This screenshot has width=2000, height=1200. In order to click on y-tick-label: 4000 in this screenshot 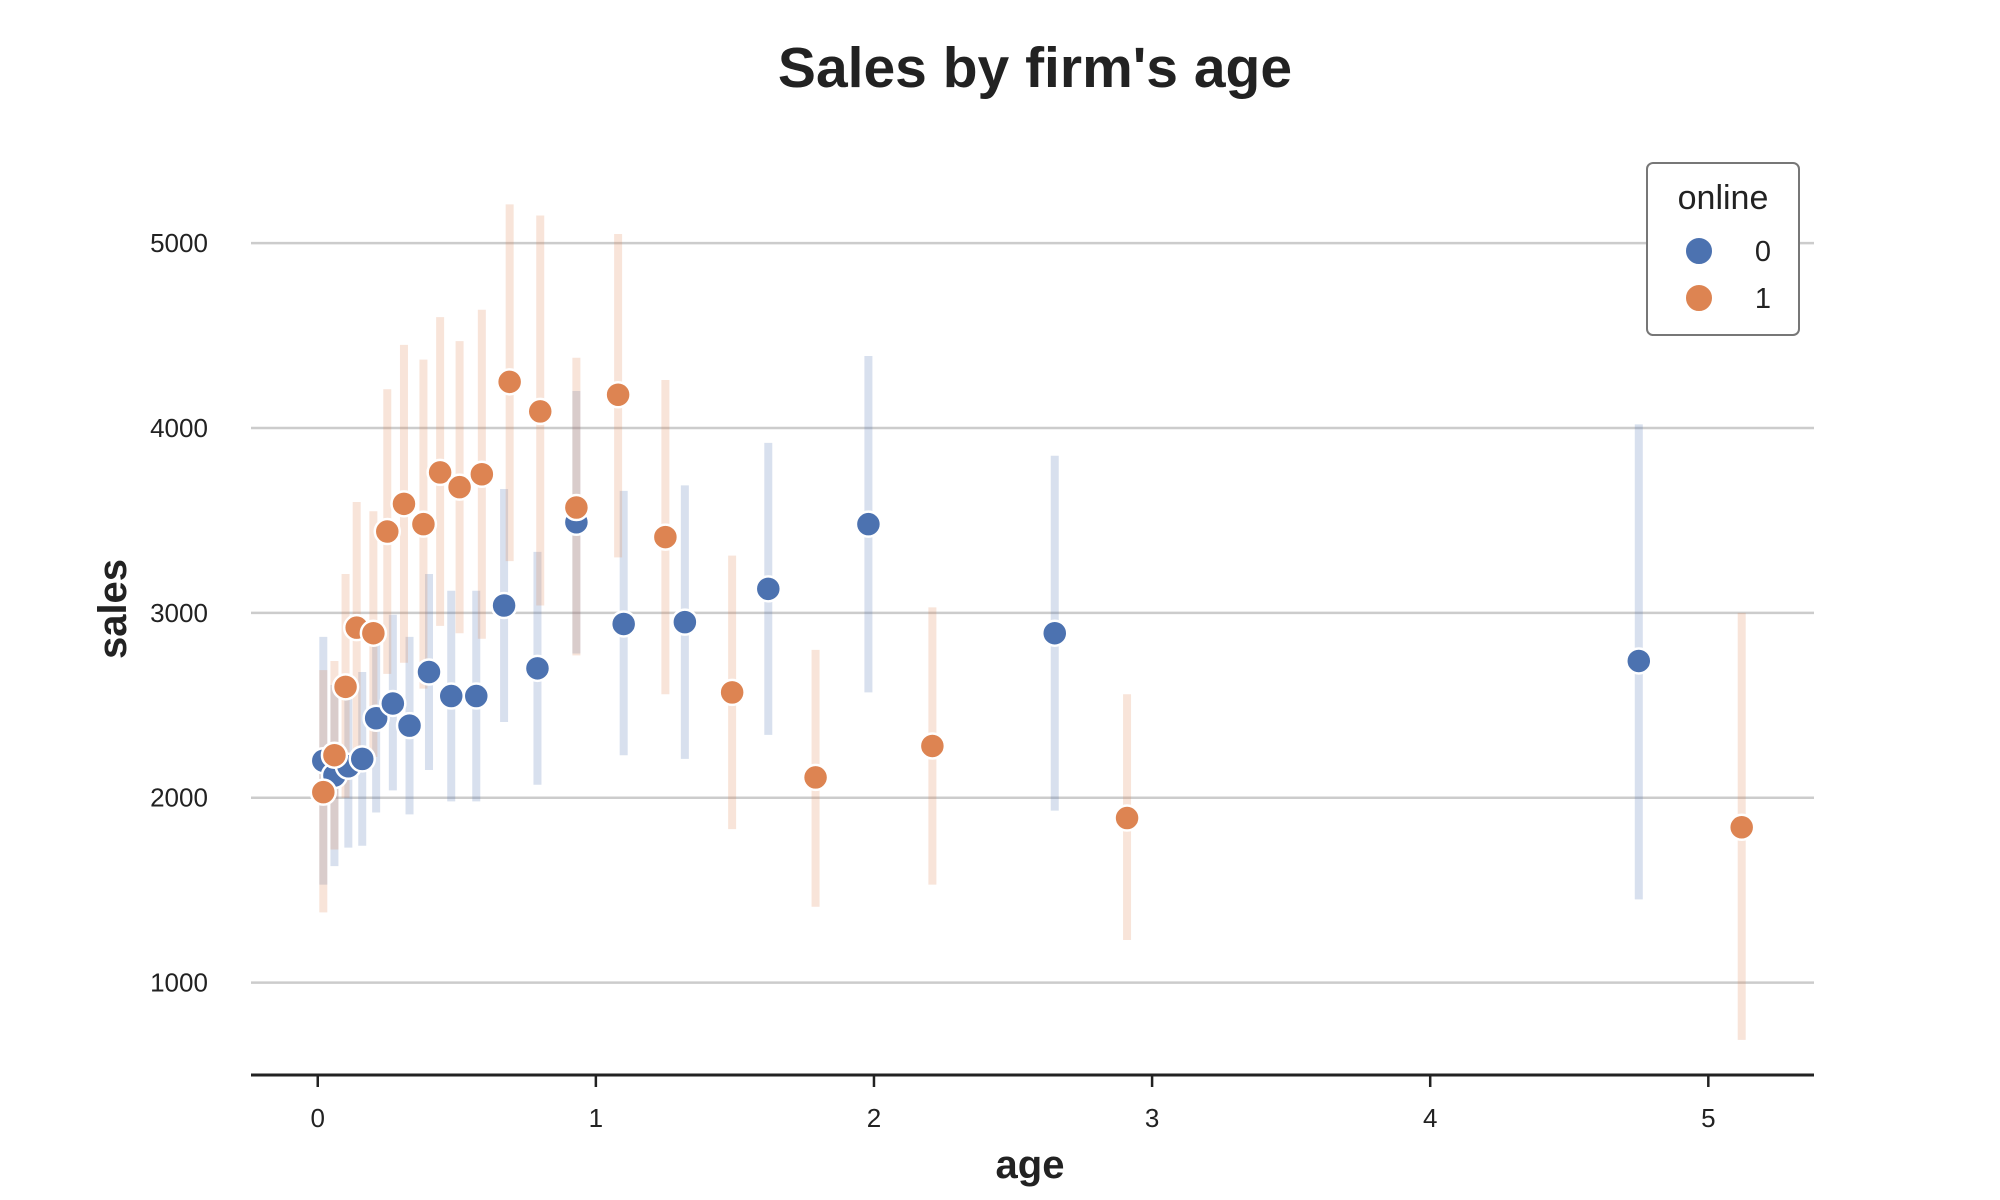, I will do `click(179, 428)`.